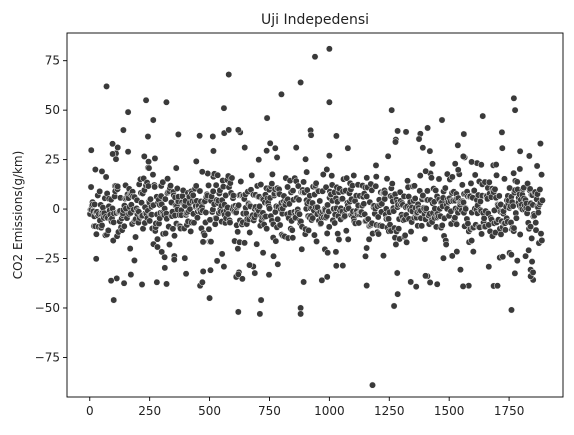 Image resolution: width=574 pixels, height=435 pixels. What do you see at coordinates (52, 61) in the screenshot?
I see `y-tick-label: 75` at bounding box center [52, 61].